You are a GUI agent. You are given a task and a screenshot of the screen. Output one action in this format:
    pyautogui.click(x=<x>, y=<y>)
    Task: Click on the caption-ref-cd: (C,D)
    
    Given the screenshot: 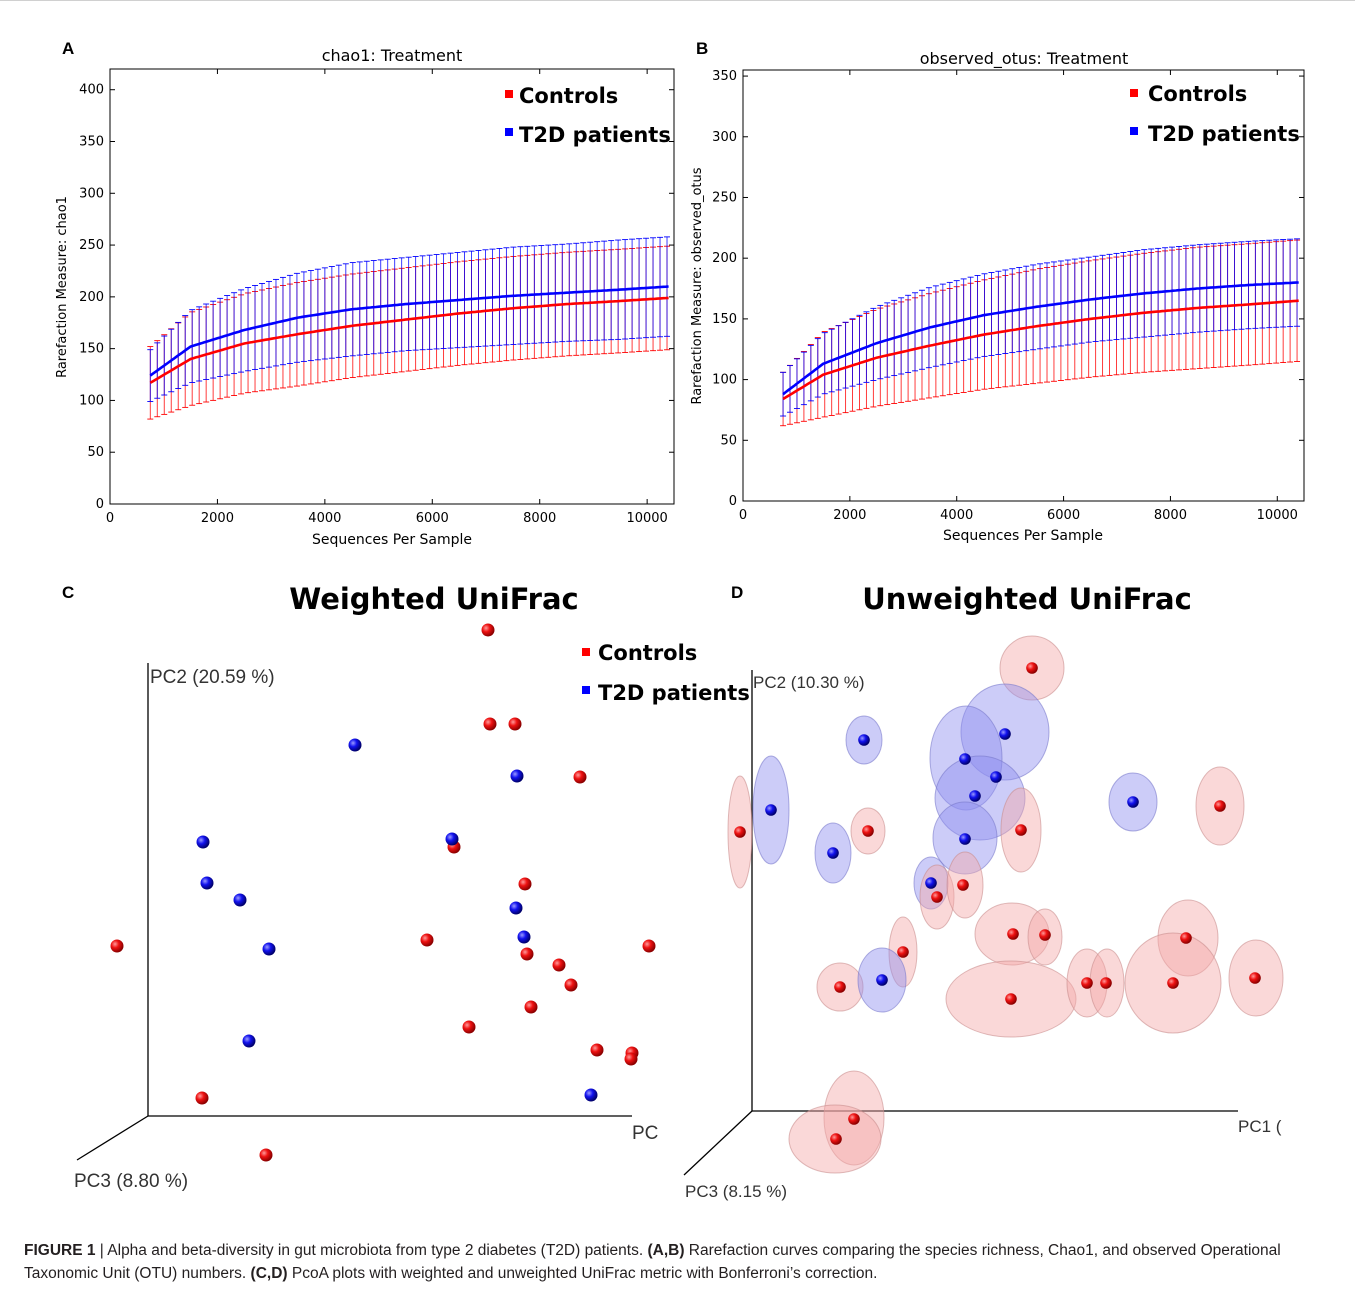 What is the action you would take?
    pyautogui.click(x=269, y=1273)
    